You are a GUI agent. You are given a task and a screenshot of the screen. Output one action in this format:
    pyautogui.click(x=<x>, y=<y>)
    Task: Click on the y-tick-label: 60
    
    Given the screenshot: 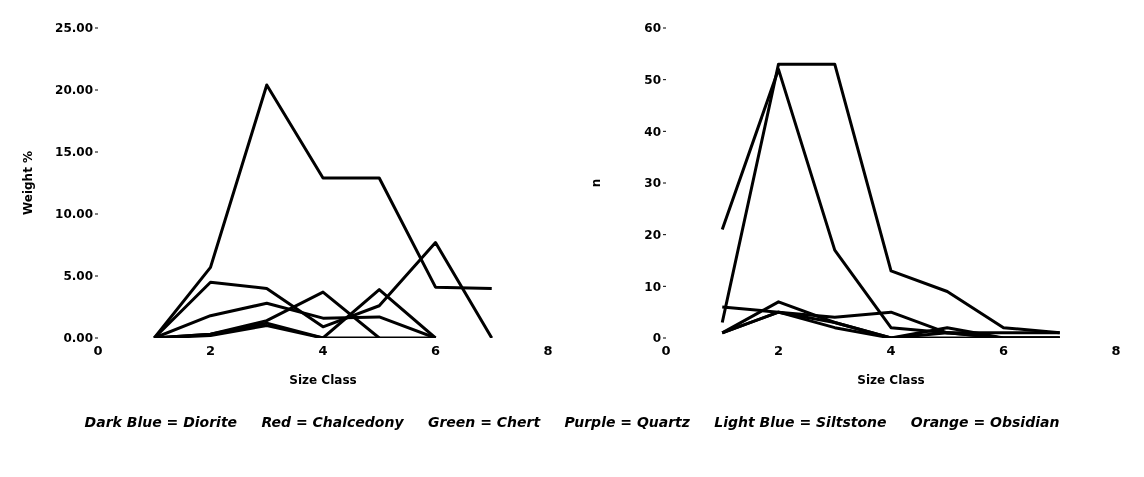 What is the action you would take?
    pyautogui.click(x=652, y=28)
    